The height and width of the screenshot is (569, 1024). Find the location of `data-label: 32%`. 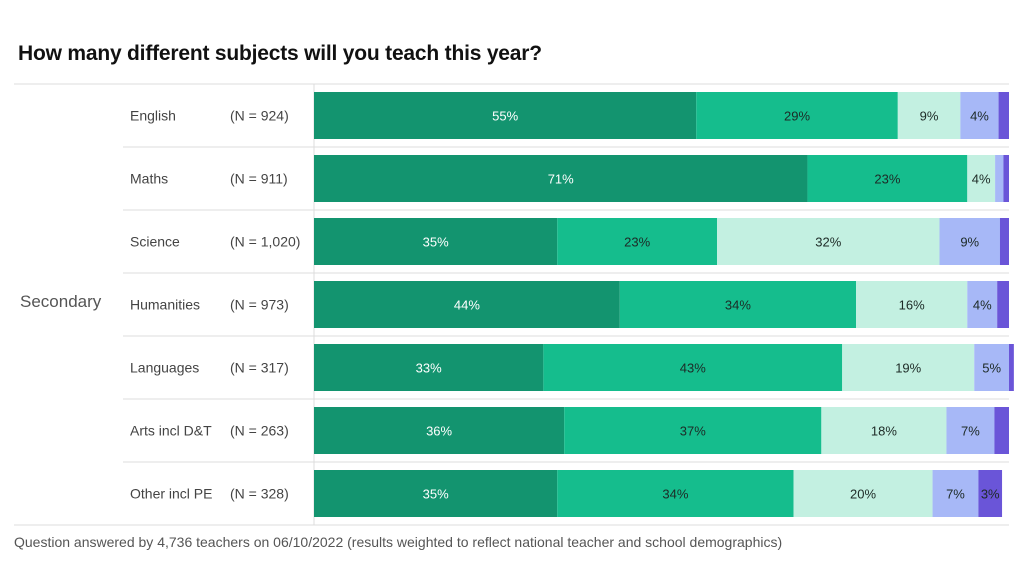

data-label: 32% is located at coordinates (828, 242).